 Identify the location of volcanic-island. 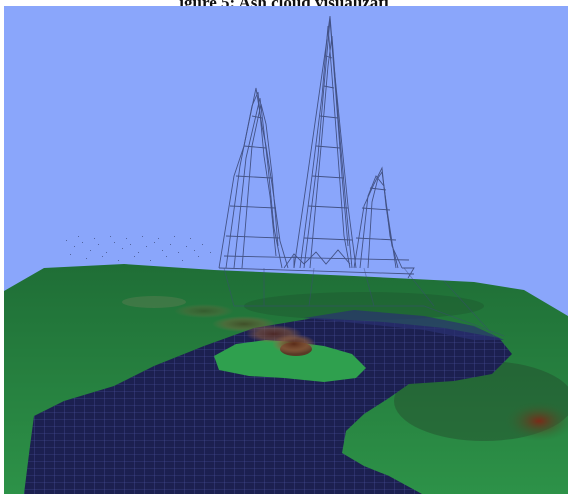
(290, 361).